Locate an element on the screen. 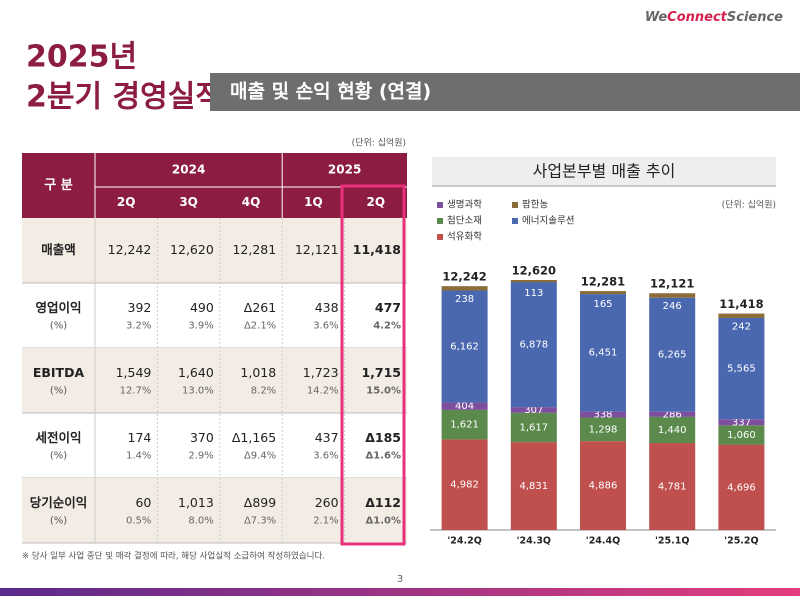 This screenshot has width=800, height=596. segment-label: 4,696 is located at coordinates (741, 487).